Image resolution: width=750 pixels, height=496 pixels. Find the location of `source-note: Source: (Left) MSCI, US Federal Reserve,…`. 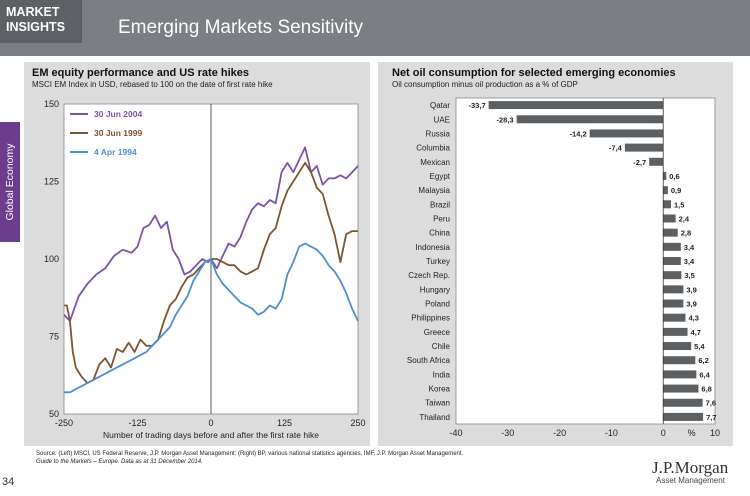

source-note: Source: (Left) MSCI, US Federal Reserve,… is located at coordinates (316, 458).